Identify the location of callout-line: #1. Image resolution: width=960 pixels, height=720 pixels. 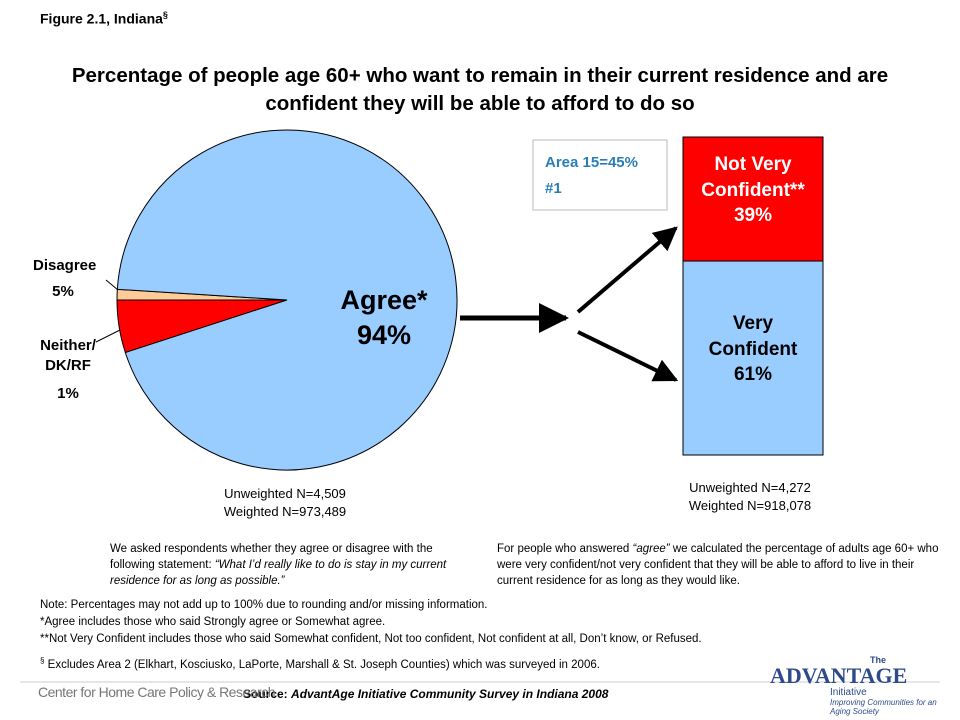
(553, 188).